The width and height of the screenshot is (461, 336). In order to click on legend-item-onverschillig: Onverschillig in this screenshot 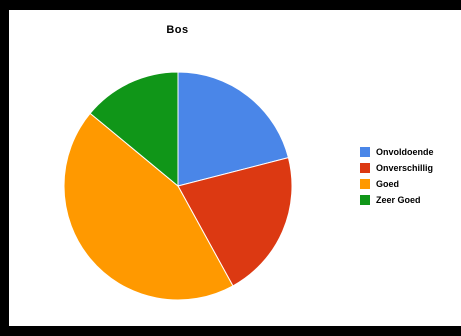, I will do `click(397, 168)`.